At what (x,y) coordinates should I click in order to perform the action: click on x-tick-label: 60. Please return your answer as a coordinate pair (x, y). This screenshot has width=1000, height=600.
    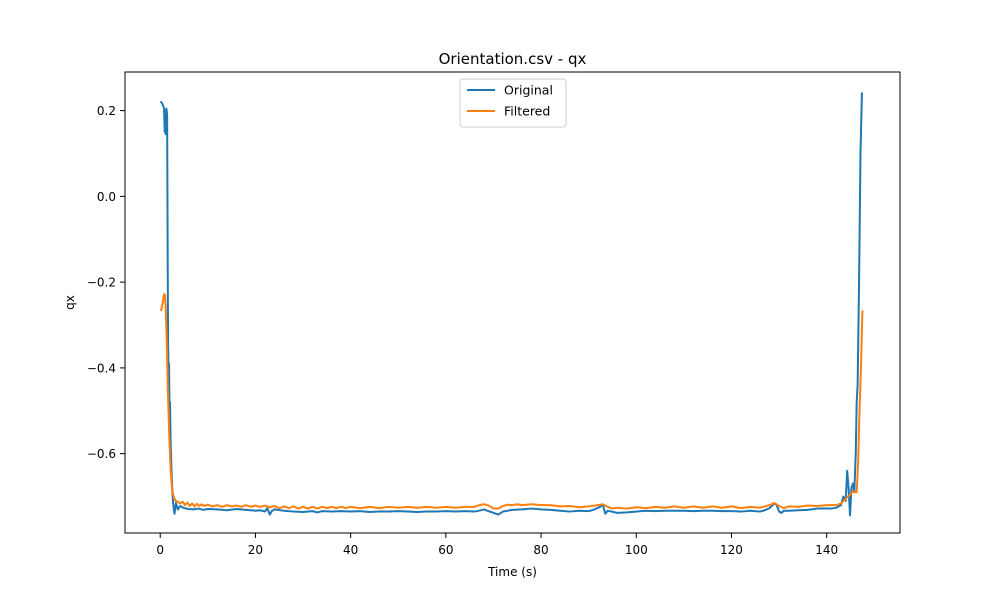
    Looking at the image, I should click on (445, 550).